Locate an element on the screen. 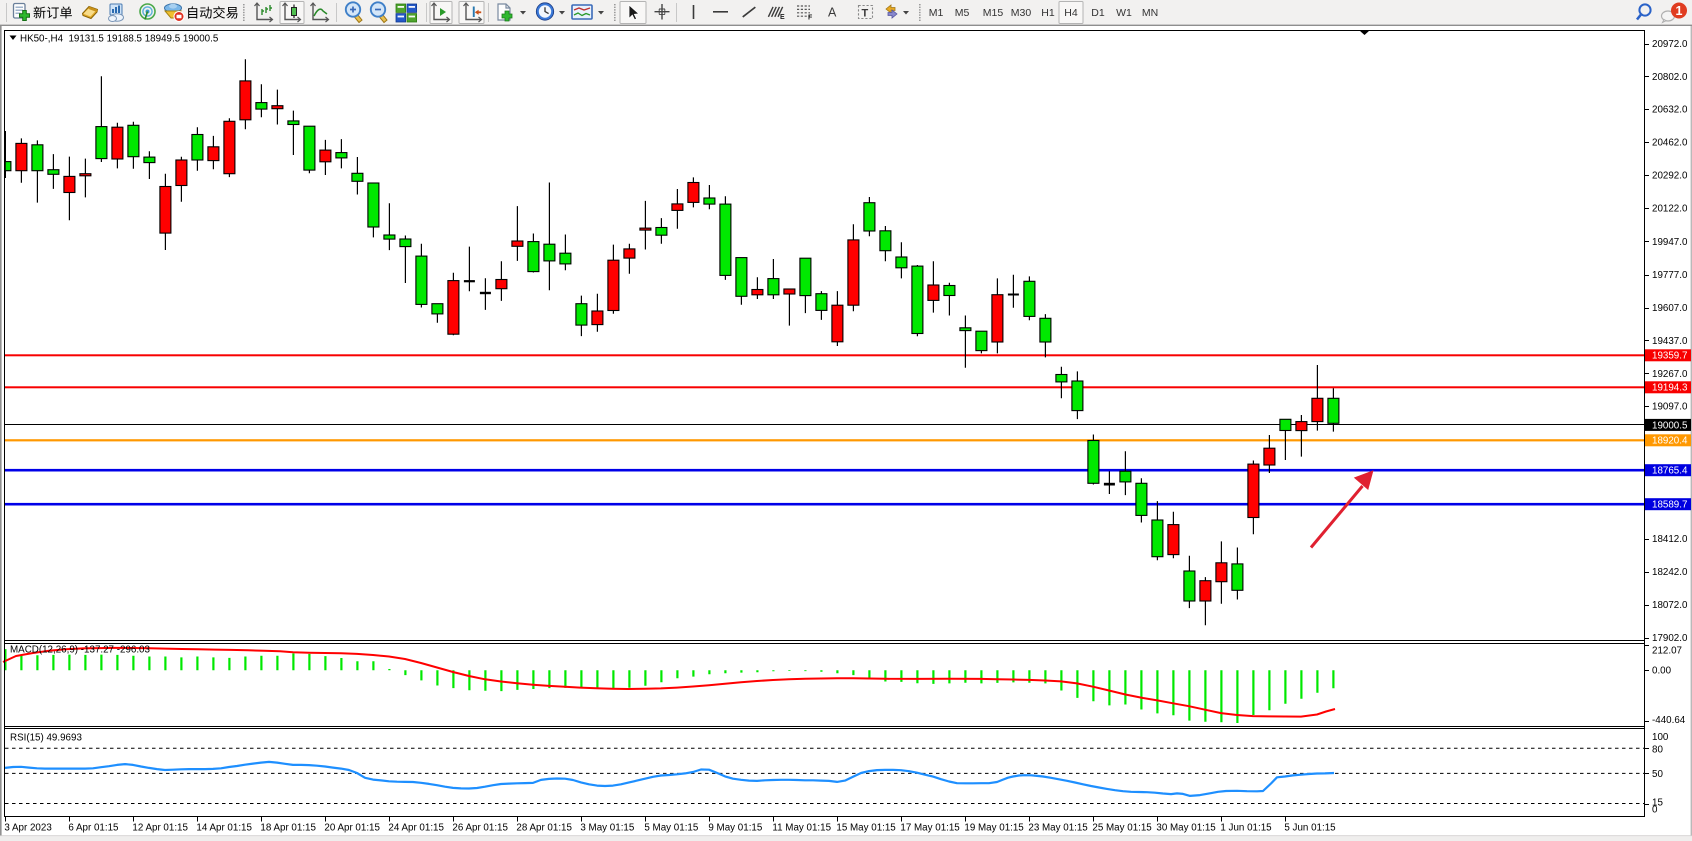 This screenshot has height=841, width=1692. svg-text: 212.07 is located at coordinates (1667, 650).